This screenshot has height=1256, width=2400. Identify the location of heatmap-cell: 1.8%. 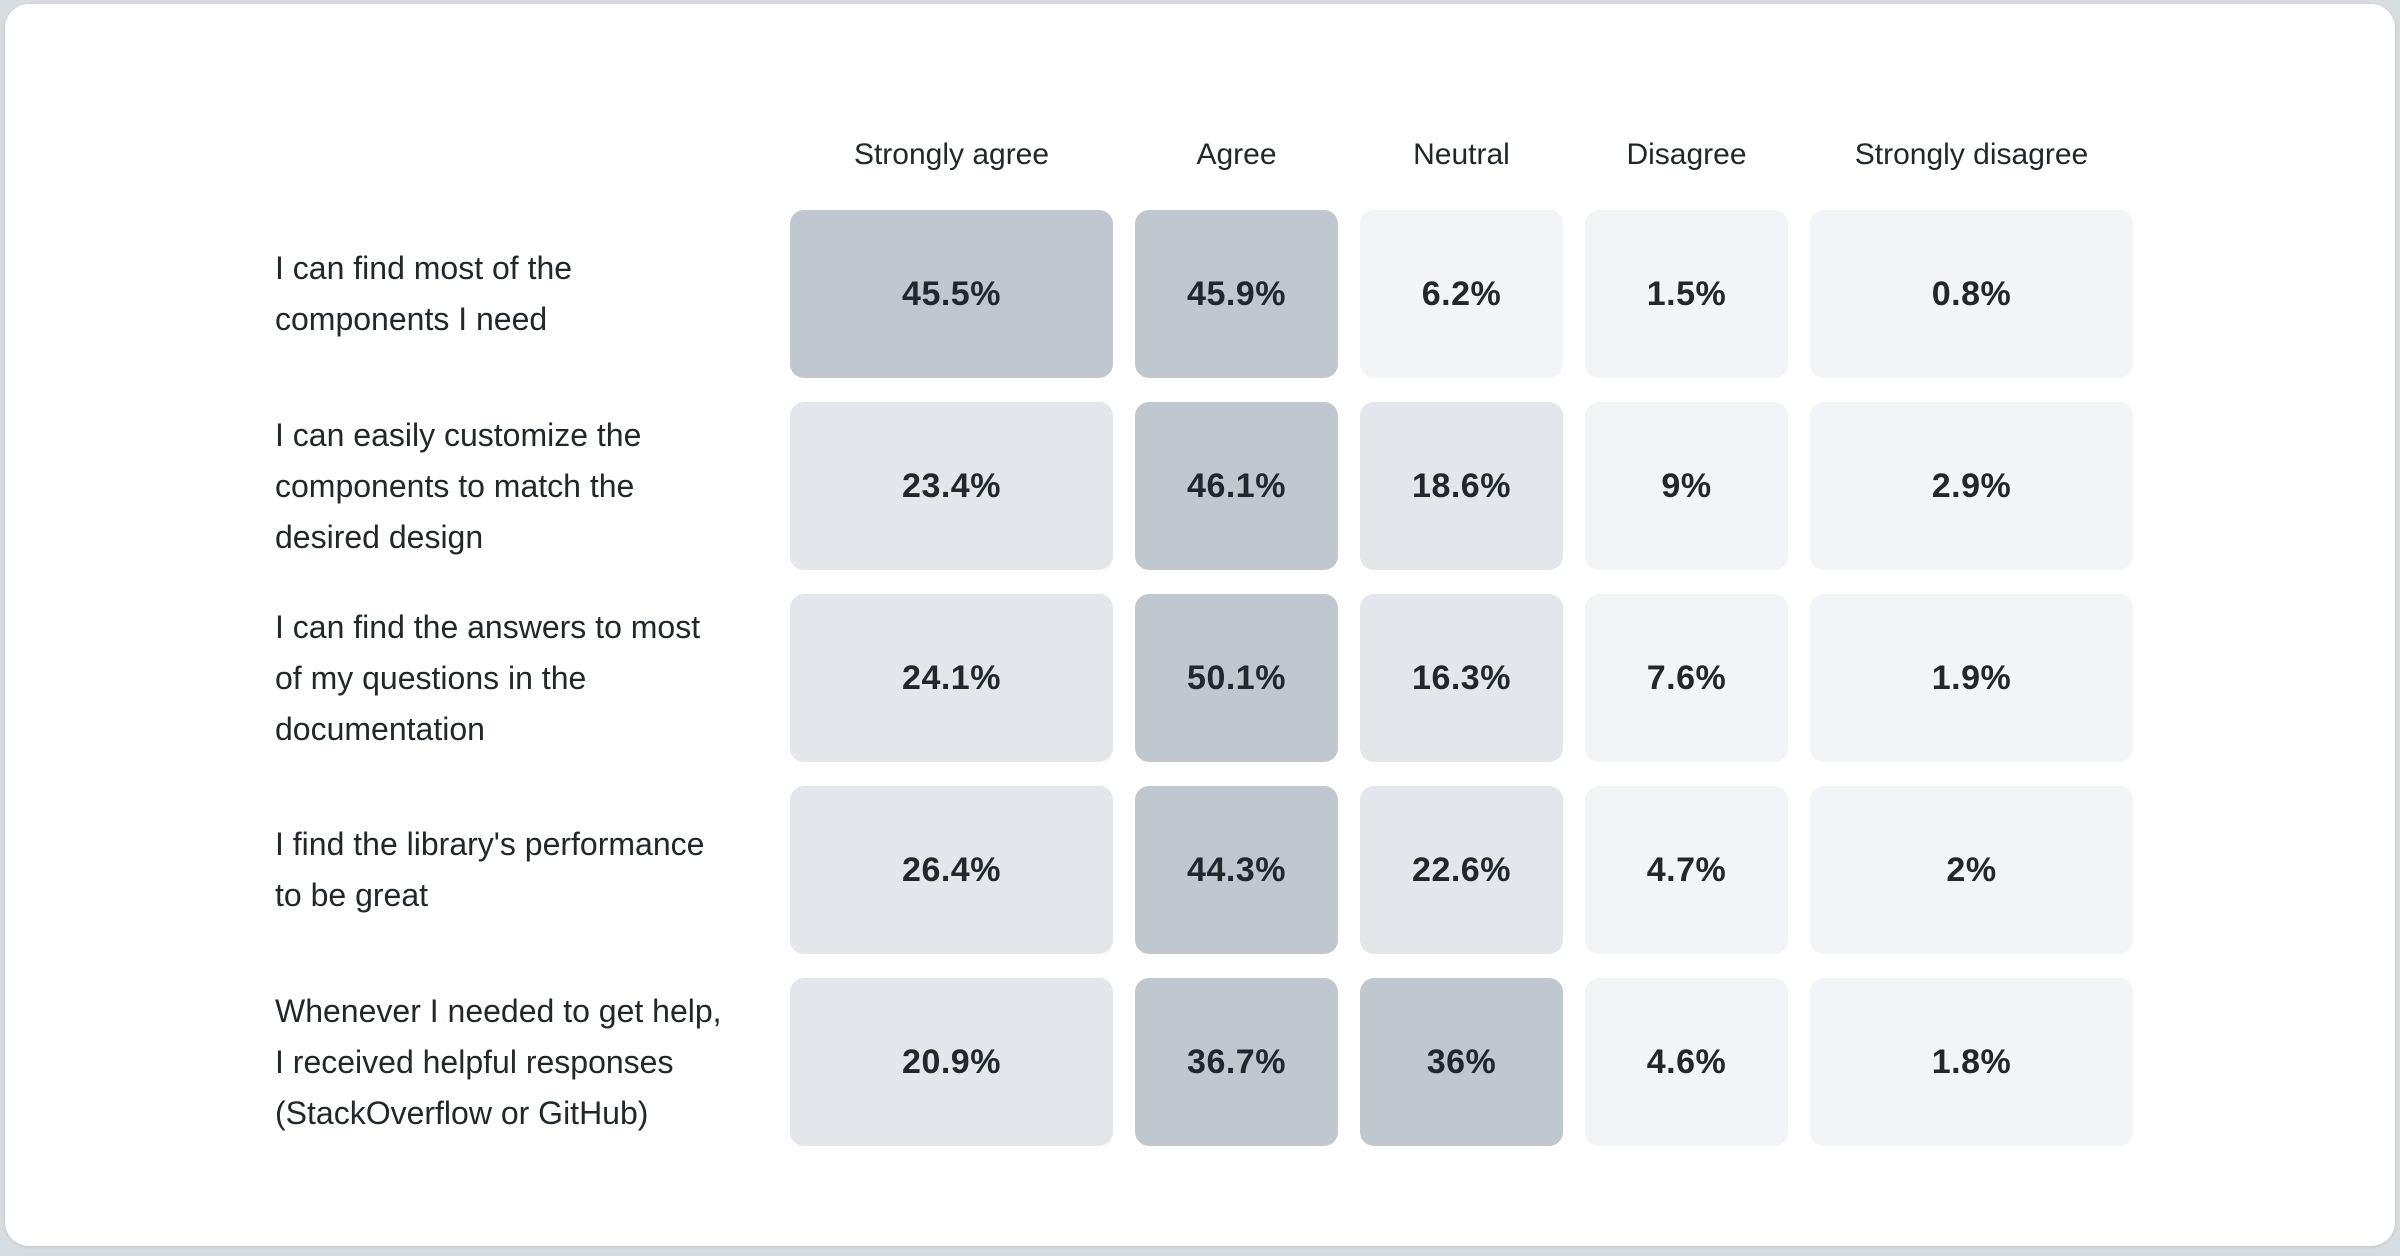
(1971, 1062).